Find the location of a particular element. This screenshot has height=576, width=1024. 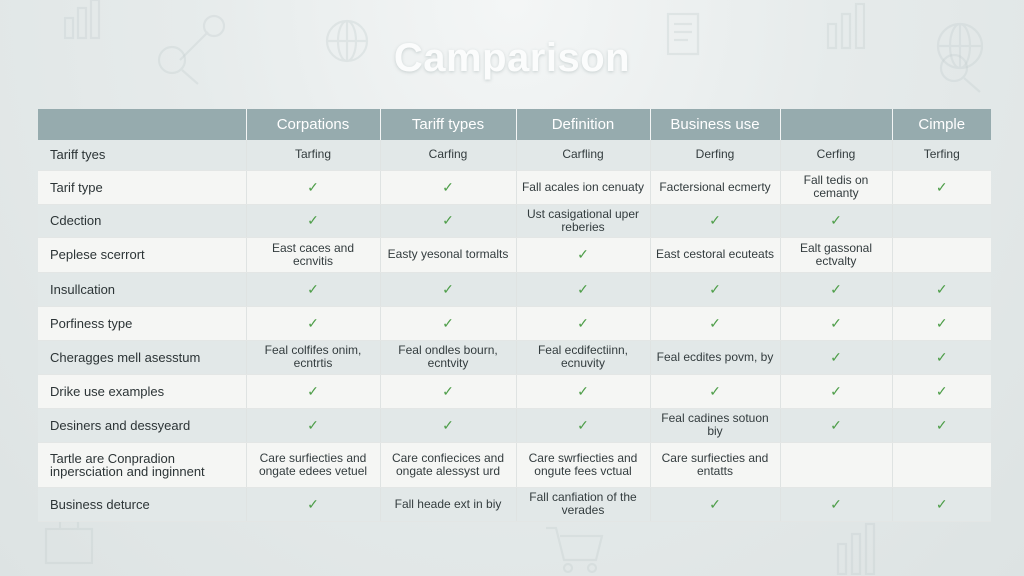

briefcase-icon is located at coordinates (69, 542).